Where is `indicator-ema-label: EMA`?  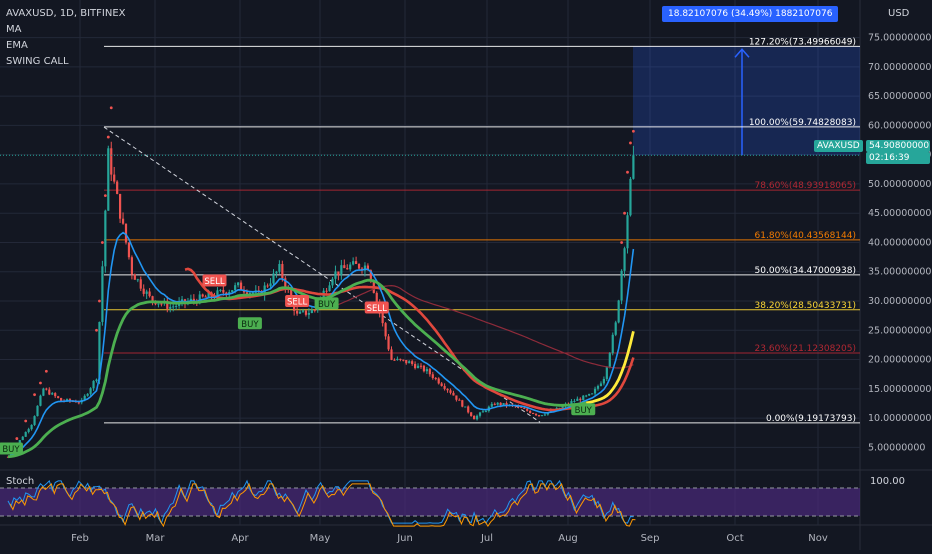
indicator-ema-label: EMA is located at coordinates (17, 45).